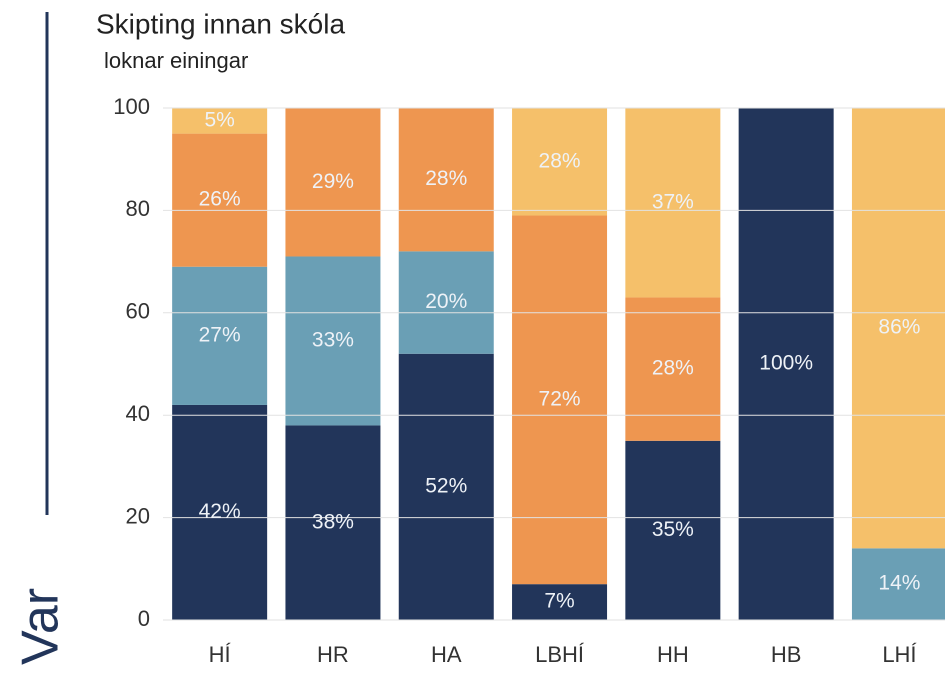  I want to click on x-tick-label: HH, so click(673, 654).